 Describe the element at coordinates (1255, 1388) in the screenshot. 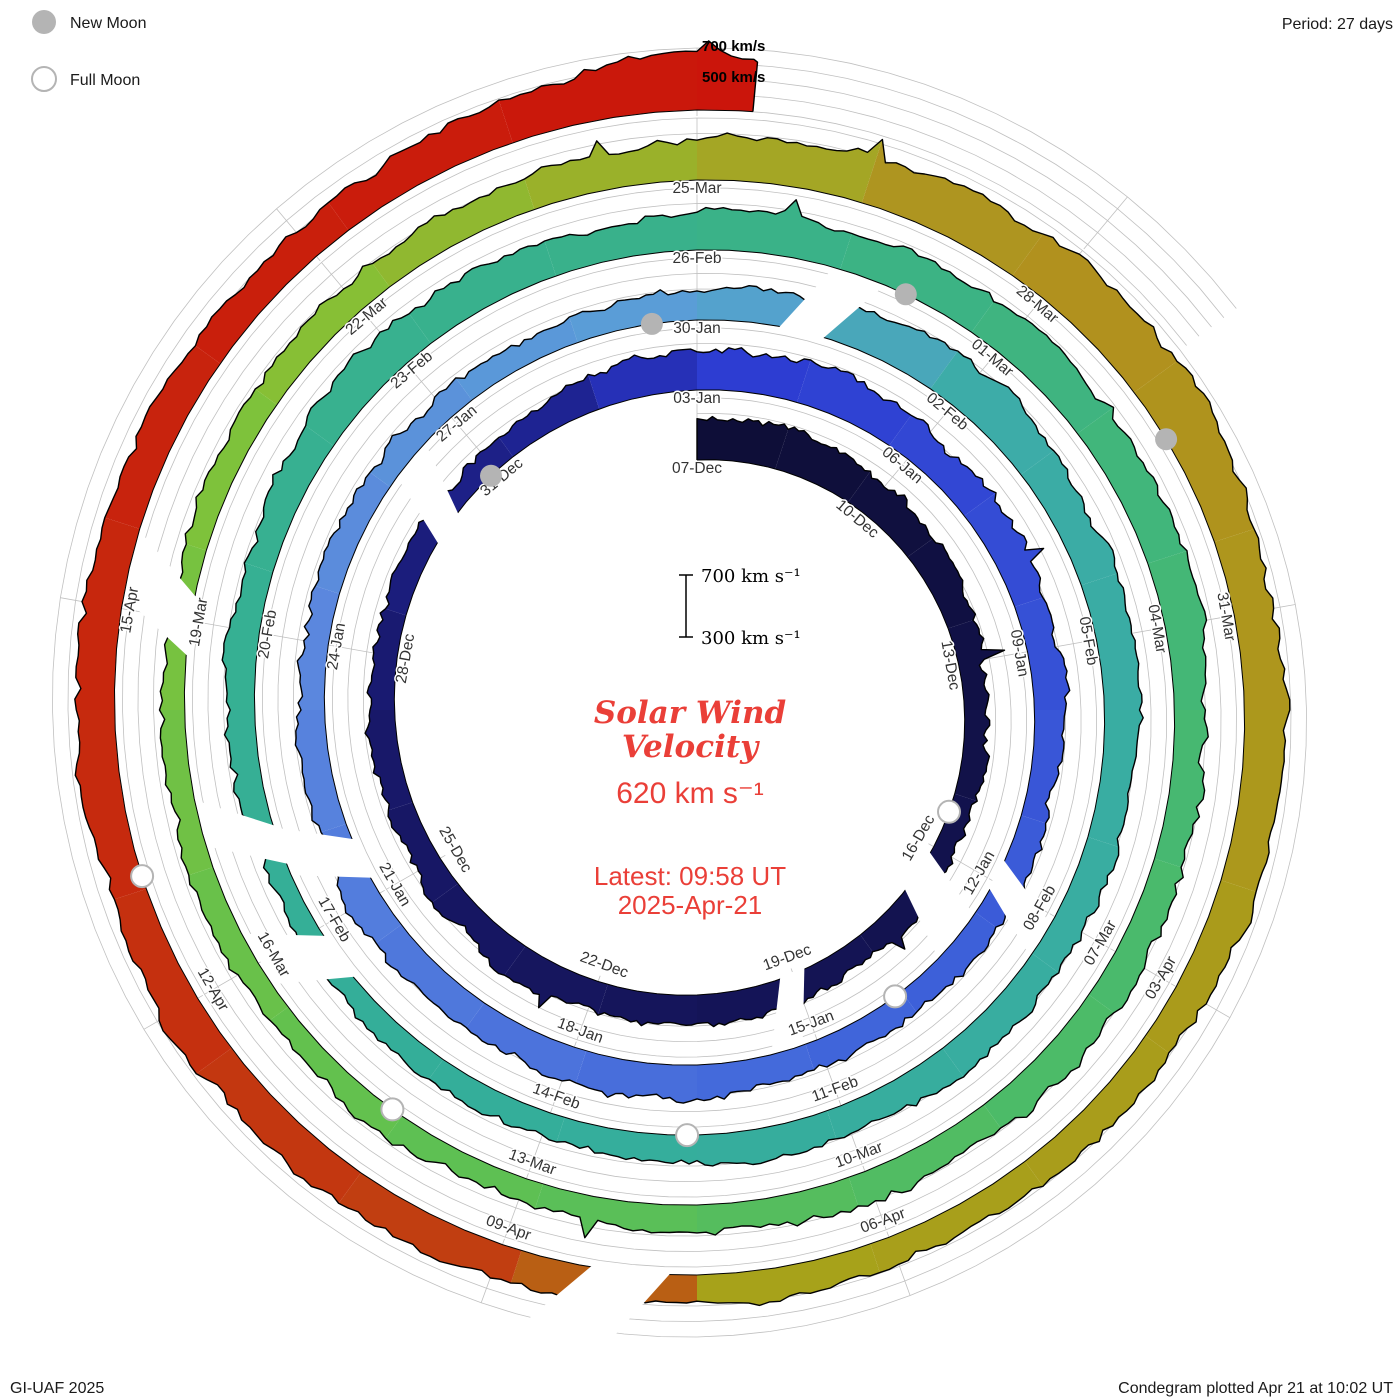

I see `plotted-time-label: Condegram plotted Apr 21 at 10:02 UT` at that location.